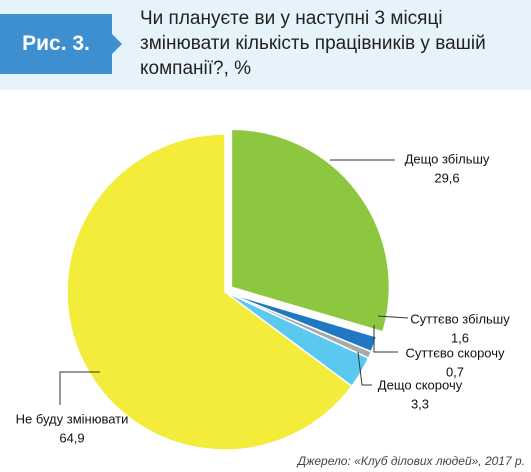 This screenshot has width=531, height=472. What do you see at coordinates (56, 44) in the screenshot?
I see `figure-label: Рис. 3.` at bounding box center [56, 44].